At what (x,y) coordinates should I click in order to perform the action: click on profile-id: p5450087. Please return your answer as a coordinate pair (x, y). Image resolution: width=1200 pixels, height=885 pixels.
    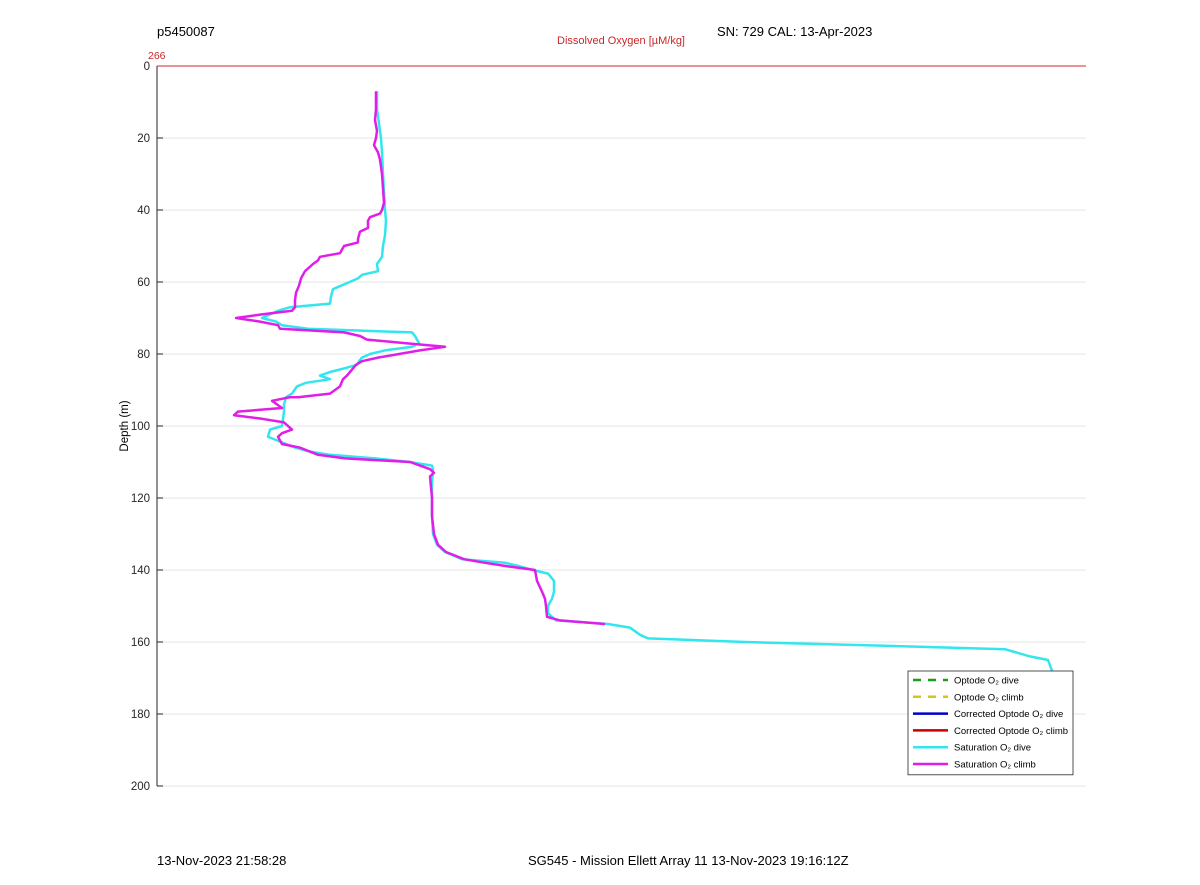
    Looking at the image, I should click on (186, 31).